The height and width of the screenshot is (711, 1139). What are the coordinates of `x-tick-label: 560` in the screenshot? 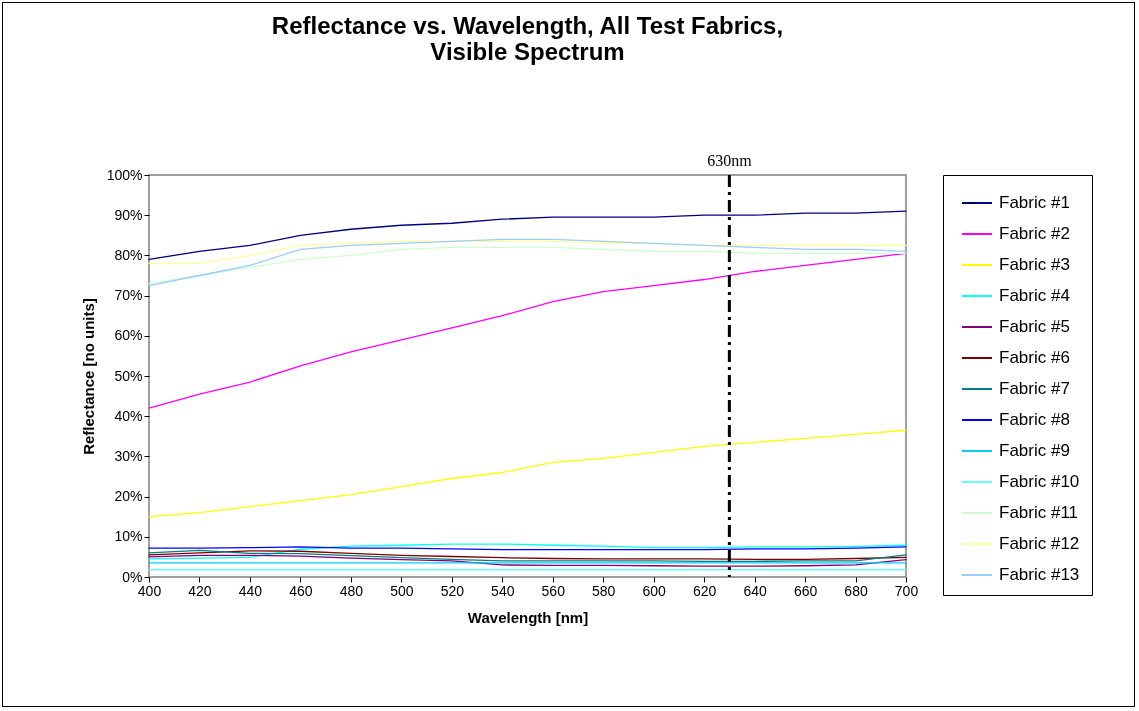 It's located at (553, 590).